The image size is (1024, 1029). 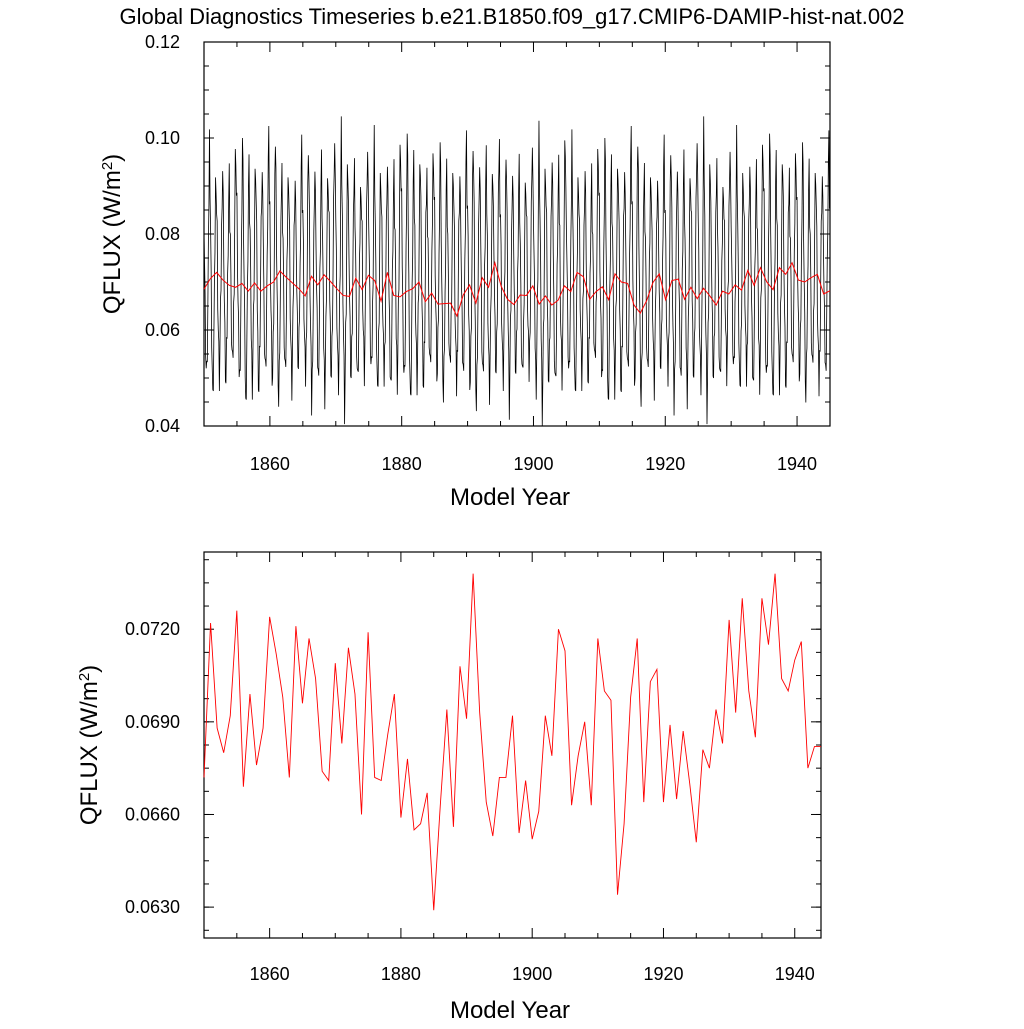 What do you see at coordinates (162, 330) in the screenshot?
I see `top-y-tick-label: 0.06` at bounding box center [162, 330].